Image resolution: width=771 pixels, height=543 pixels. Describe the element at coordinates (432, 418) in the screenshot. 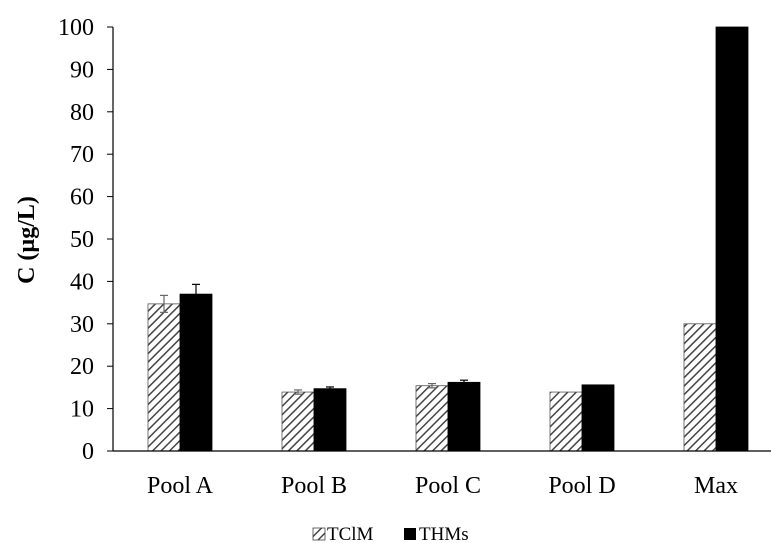

I see `bar-tclm-pool-c` at that location.